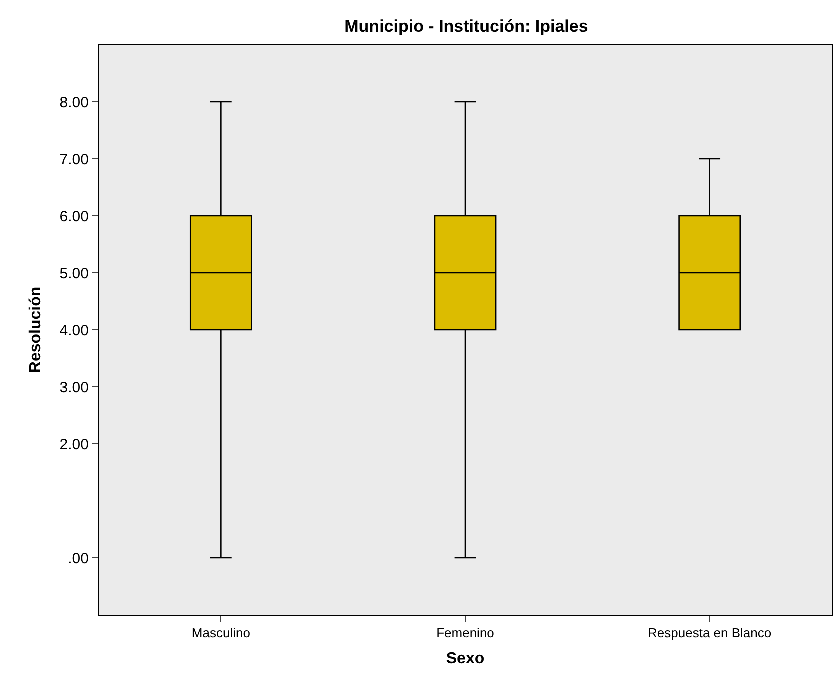 The width and height of the screenshot is (833, 675). What do you see at coordinates (74, 103) in the screenshot?
I see `y-tick-label: 8.00` at bounding box center [74, 103].